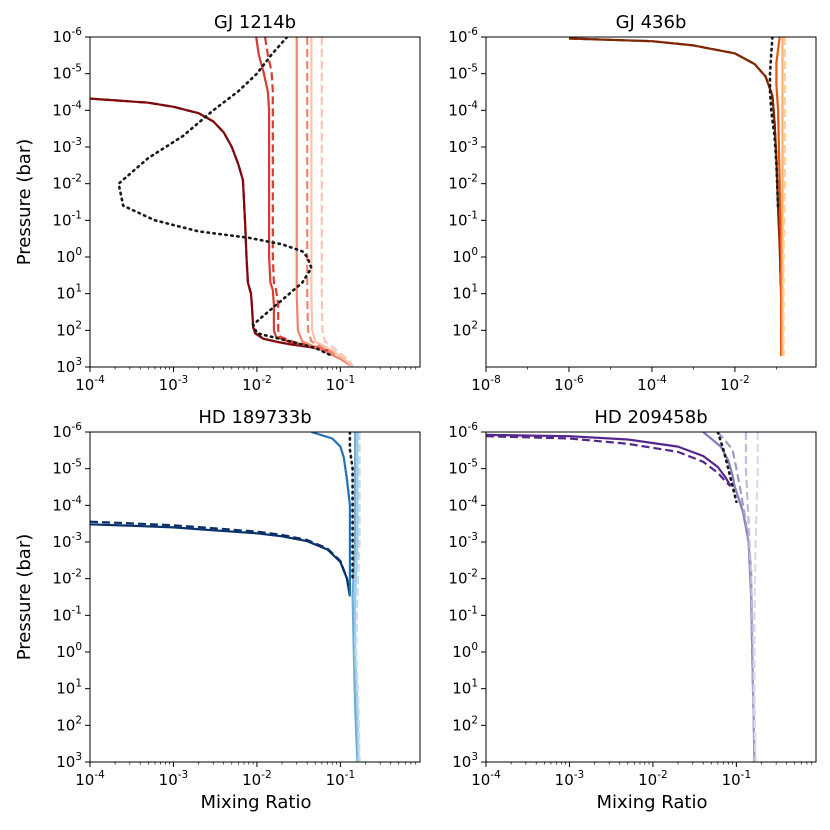 This screenshot has width=830, height=830. What do you see at coordinates (650, 417) in the screenshot?
I see `panel-title: HD 209458b` at bounding box center [650, 417].